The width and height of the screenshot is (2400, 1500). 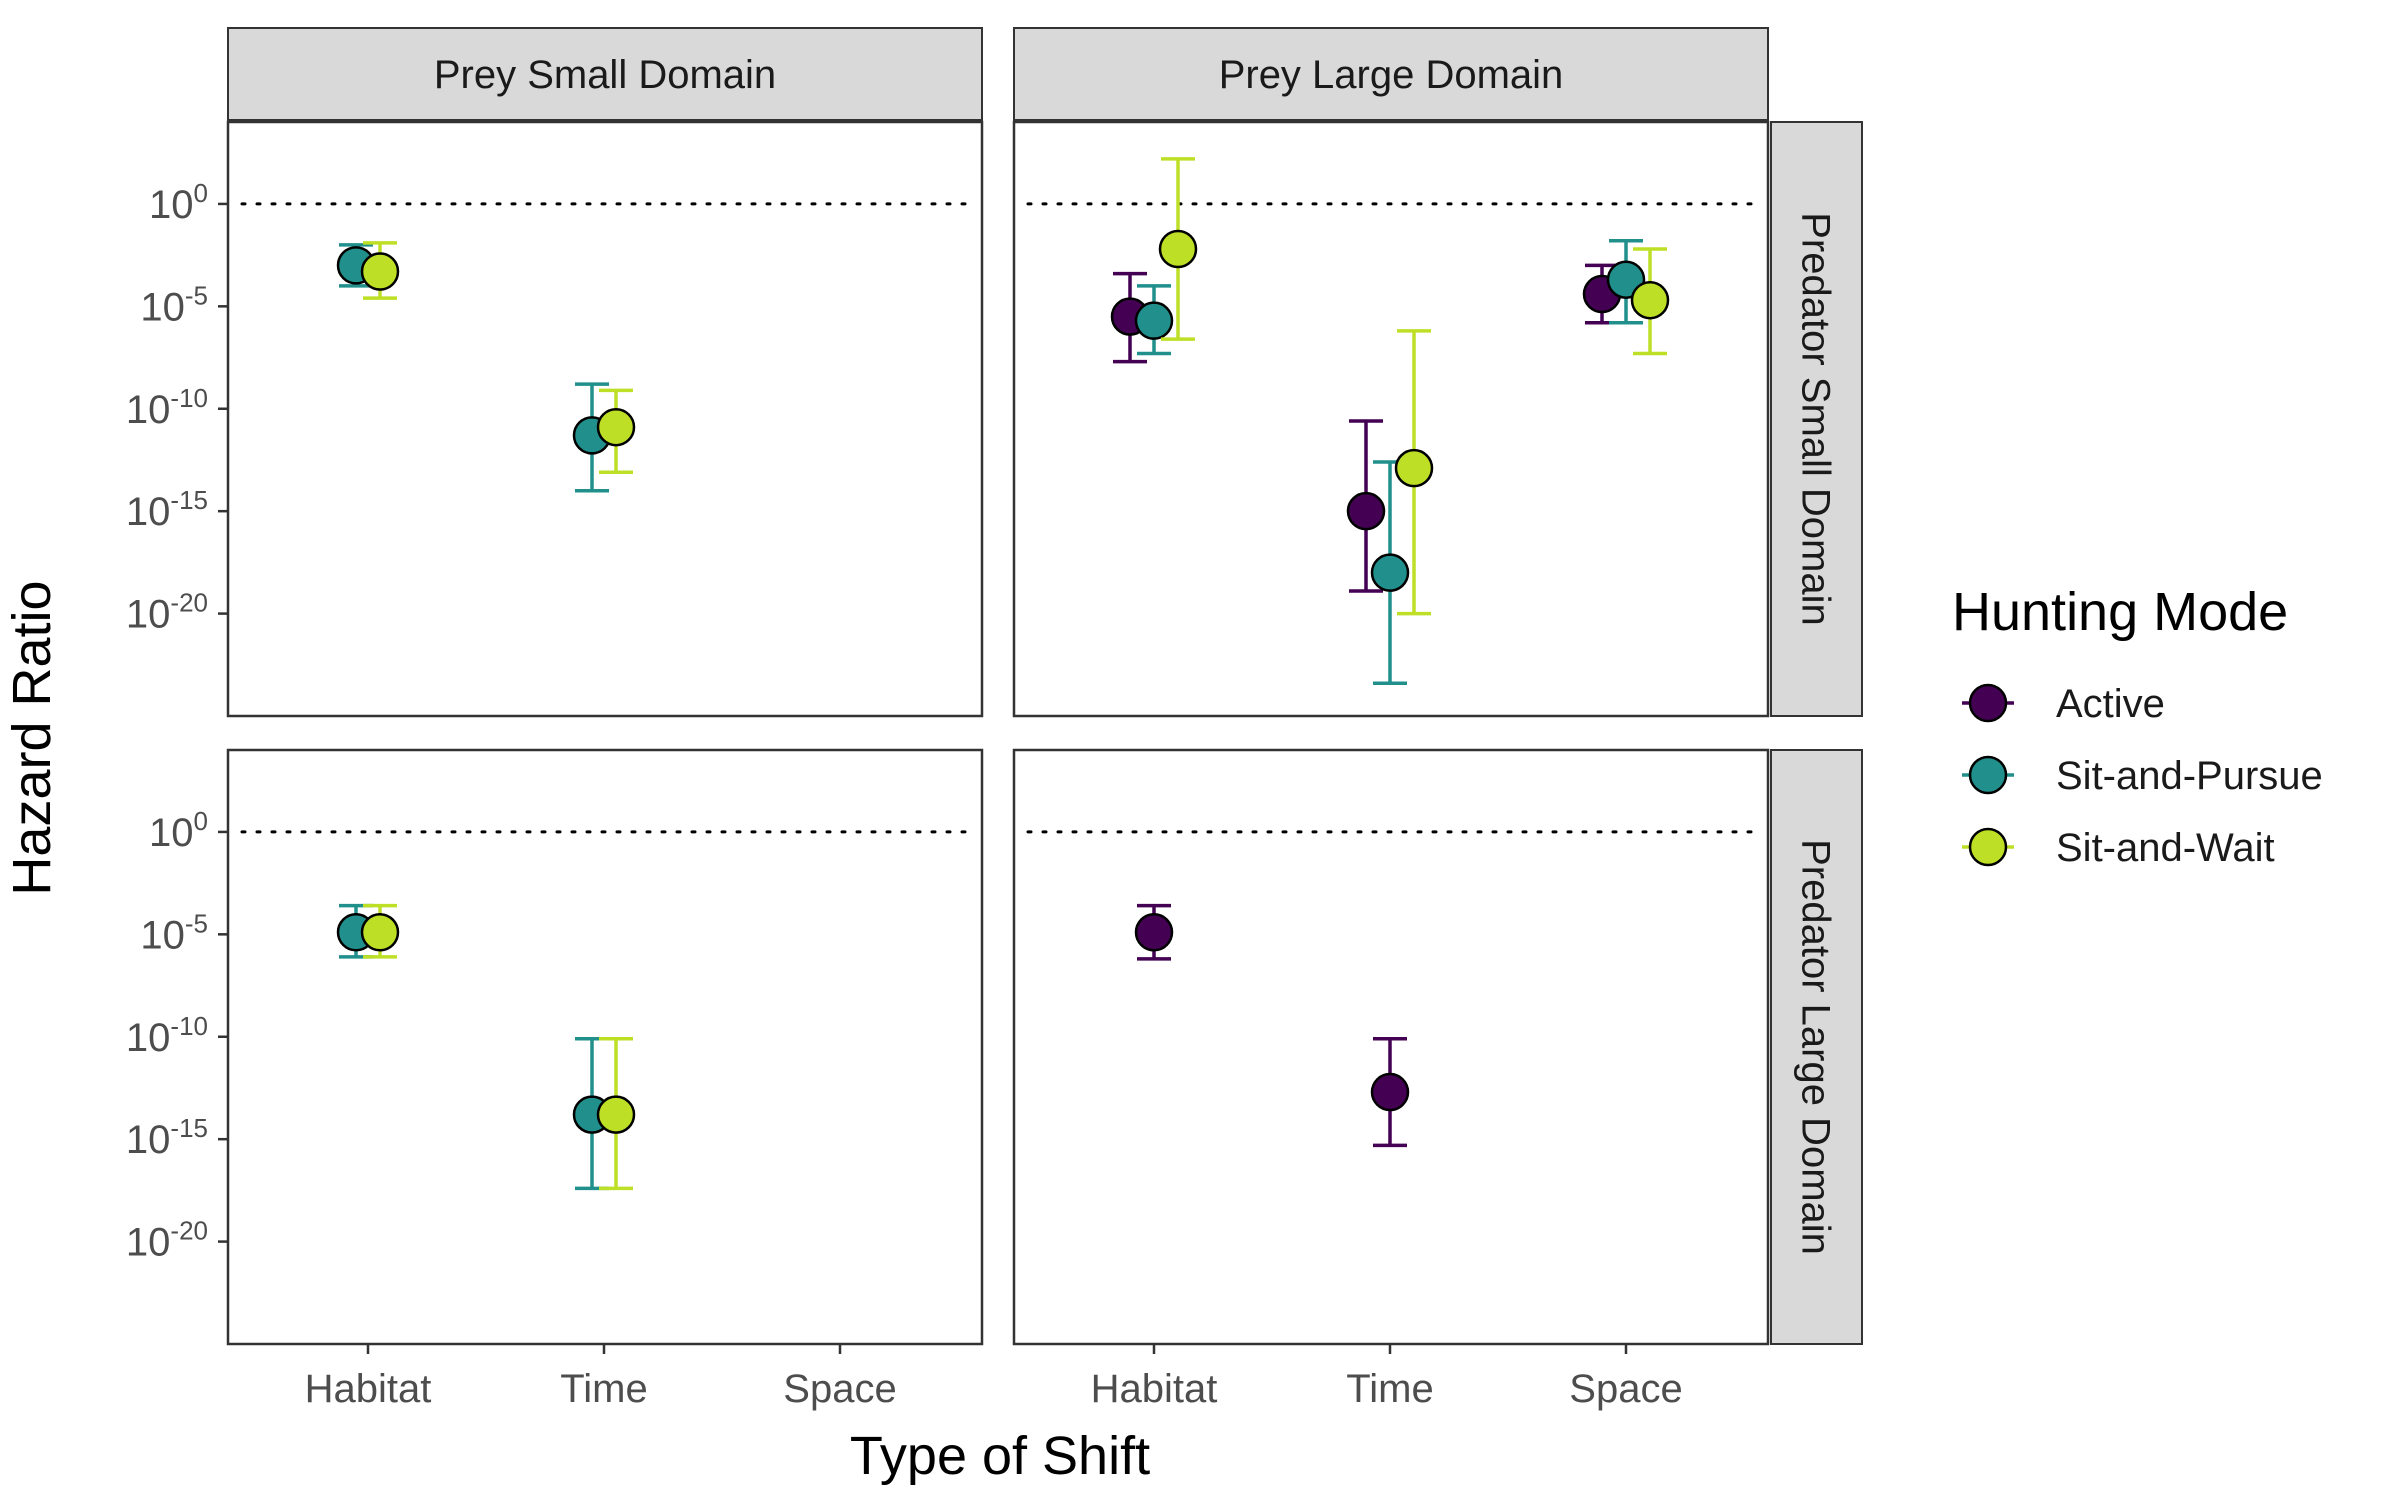 I want to click on row-strip-label: Predator Small Domain, so click(x=1816, y=419).